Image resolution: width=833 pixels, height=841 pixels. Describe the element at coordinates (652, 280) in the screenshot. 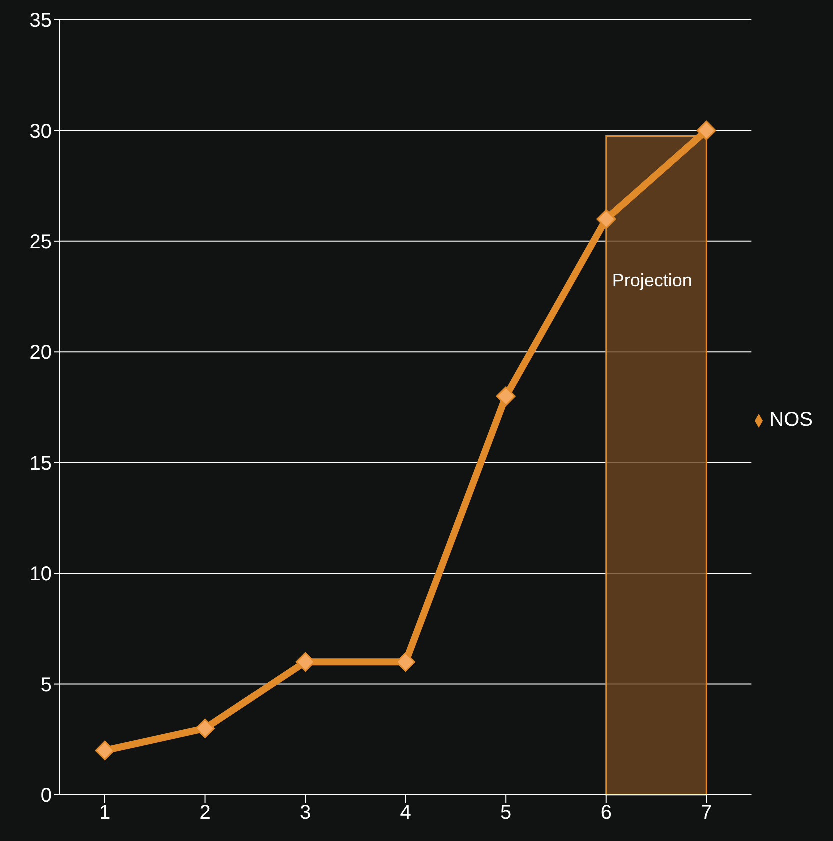

I see `band-label: Projection` at that location.